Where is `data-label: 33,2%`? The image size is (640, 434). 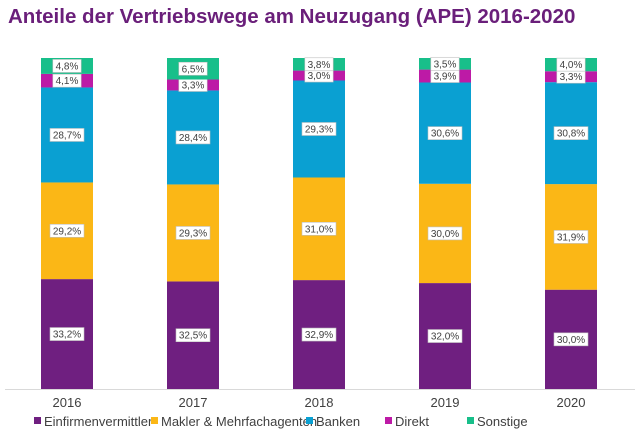
data-label: 33,2% is located at coordinates (67, 335).